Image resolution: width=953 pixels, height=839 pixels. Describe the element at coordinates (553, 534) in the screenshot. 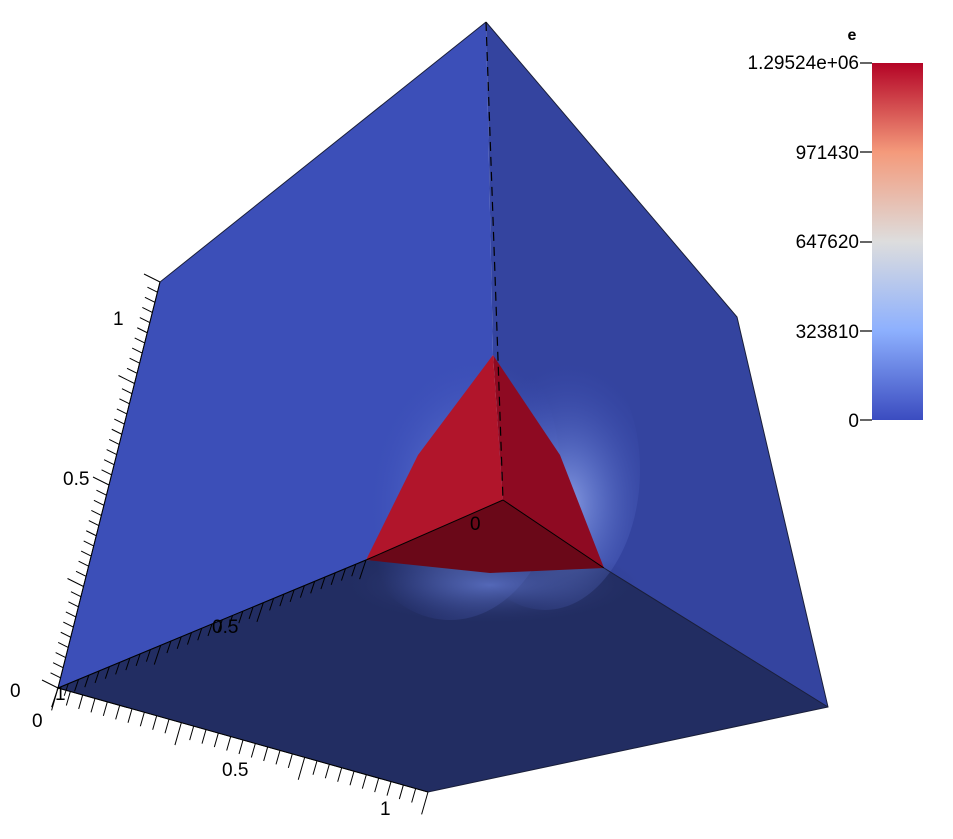

I see `hidden-edge-right` at that location.